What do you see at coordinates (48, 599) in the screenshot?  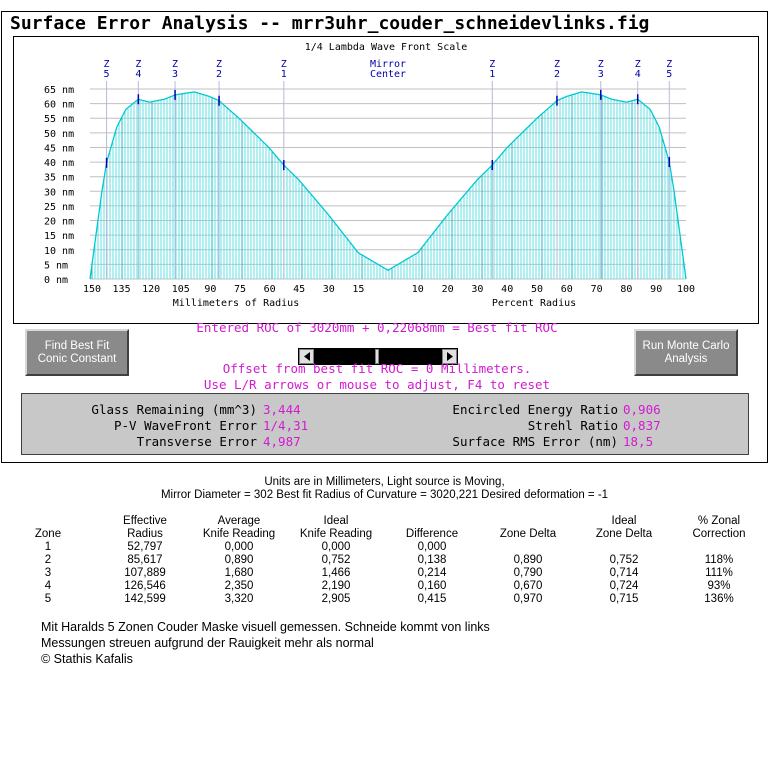 I see `table-cell: 5` at bounding box center [48, 599].